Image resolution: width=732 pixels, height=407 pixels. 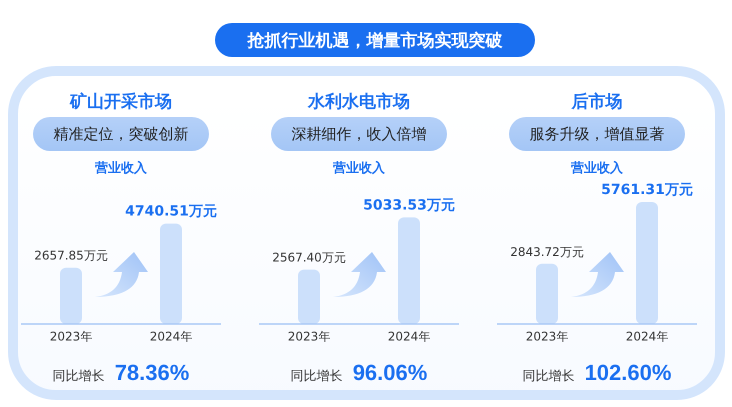 What do you see at coordinates (121, 102) in the screenshot?
I see `chart-title: 矿山开采市场` at bounding box center [121, 102].